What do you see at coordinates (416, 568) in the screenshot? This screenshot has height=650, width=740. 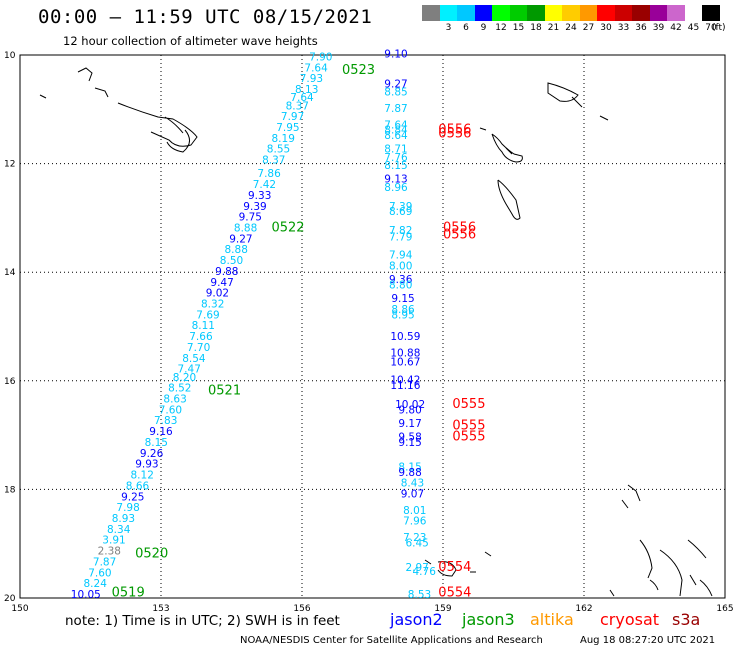 I see `wave-height-value: 2.97` at bounding box center [416, 568].